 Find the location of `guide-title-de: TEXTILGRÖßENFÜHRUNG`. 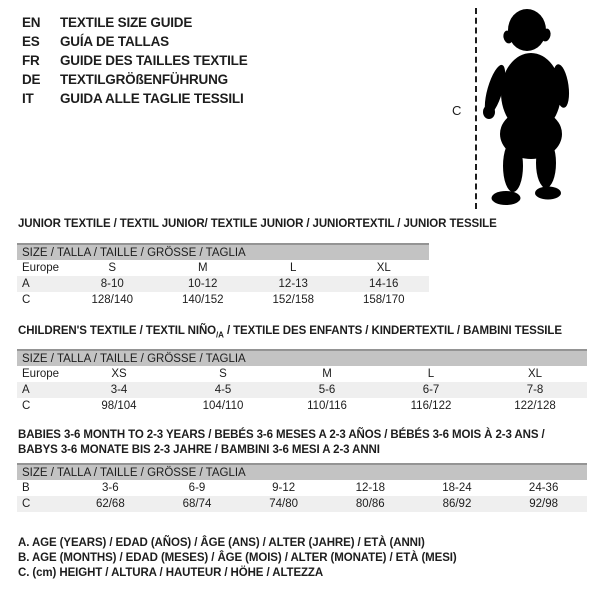

guide-title-de: TEXTILGRÖßENFÜHRUNG is located at coordinates (144, 79).